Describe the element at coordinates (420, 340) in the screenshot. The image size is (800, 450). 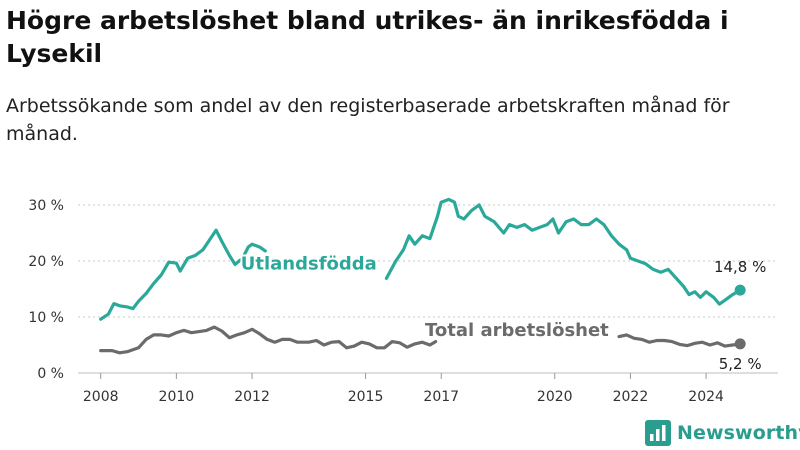
I see `series-line-total` at that location.